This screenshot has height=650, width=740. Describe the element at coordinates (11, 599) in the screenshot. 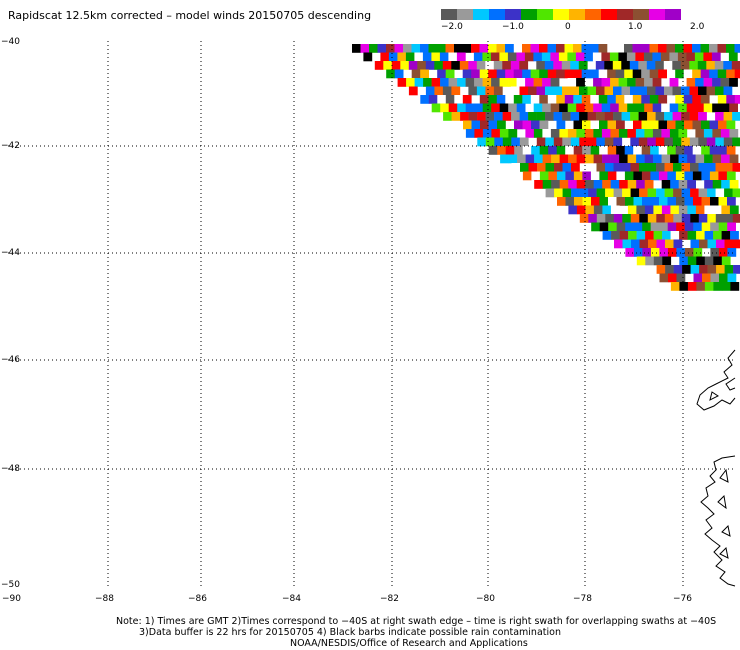

I see `lon-label-90: −90` at that location.